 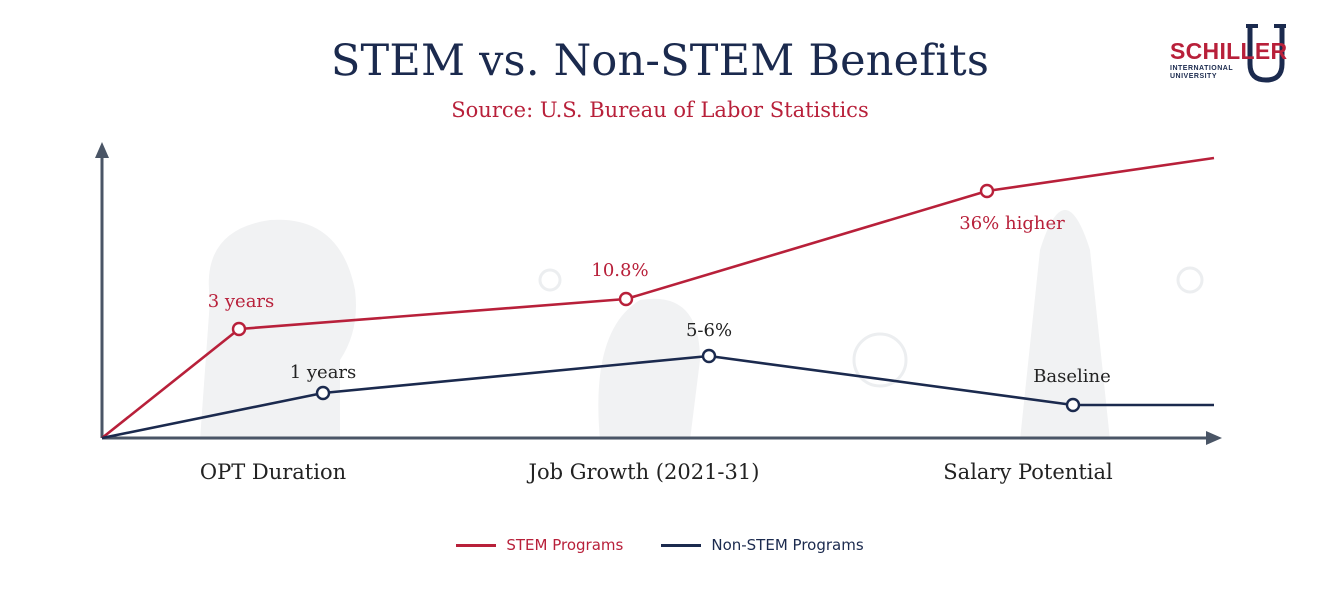 I want to click on chart-title: STEM vs. Non-STEM Benefits, so click(x=660, y=61).